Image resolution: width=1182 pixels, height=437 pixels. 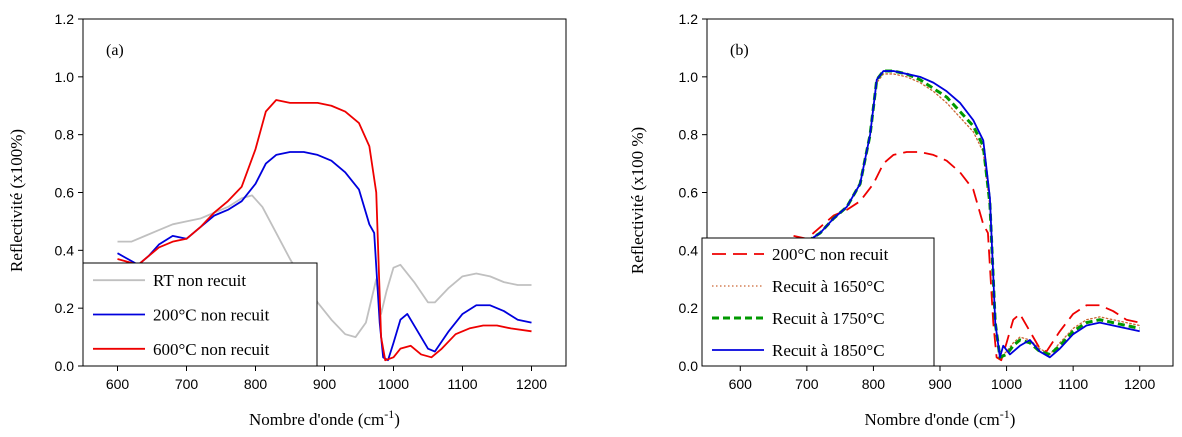 What do you see at coordinates (211, 315) in the screenshot?
I see `legend-label-1: 200°C non recuit` at bounding box center [211, 315].